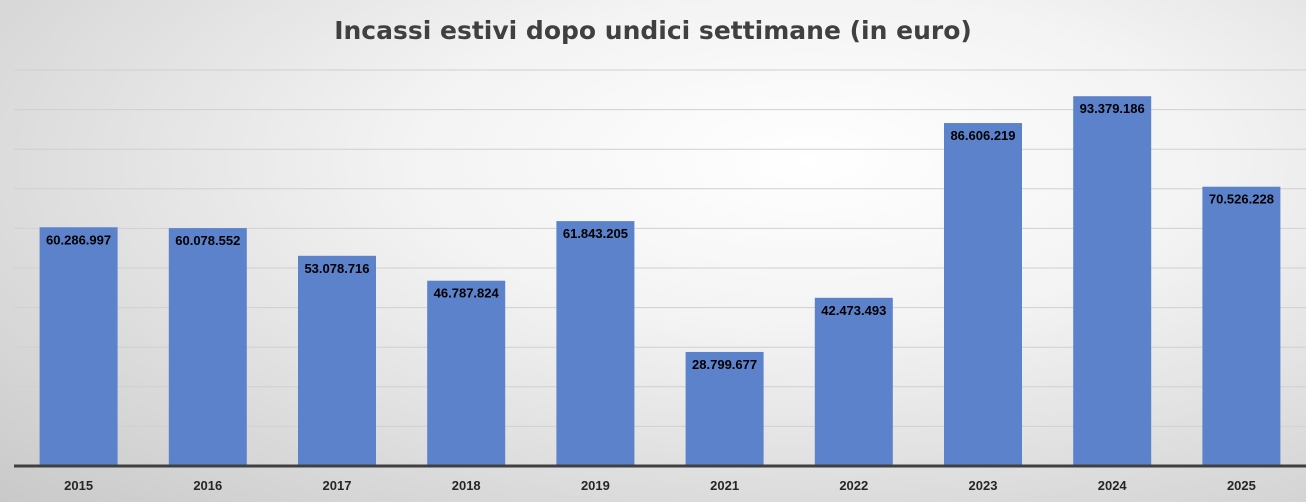  What do you see at coordinates (466, 485) in the screenshot?
I see `x-tick-label-2018: 2018` at bounding box center [466, 485].